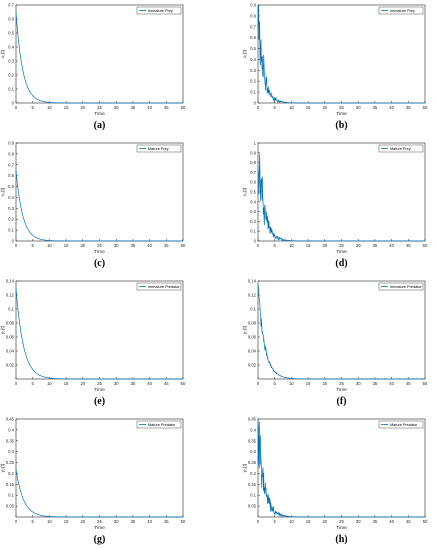 Image resolution: width=437 pixels, height=550 pixels. Describe the element at coordinates (252, 506) in the screenshot. I see `y-tick-label: 0.05` at that location.